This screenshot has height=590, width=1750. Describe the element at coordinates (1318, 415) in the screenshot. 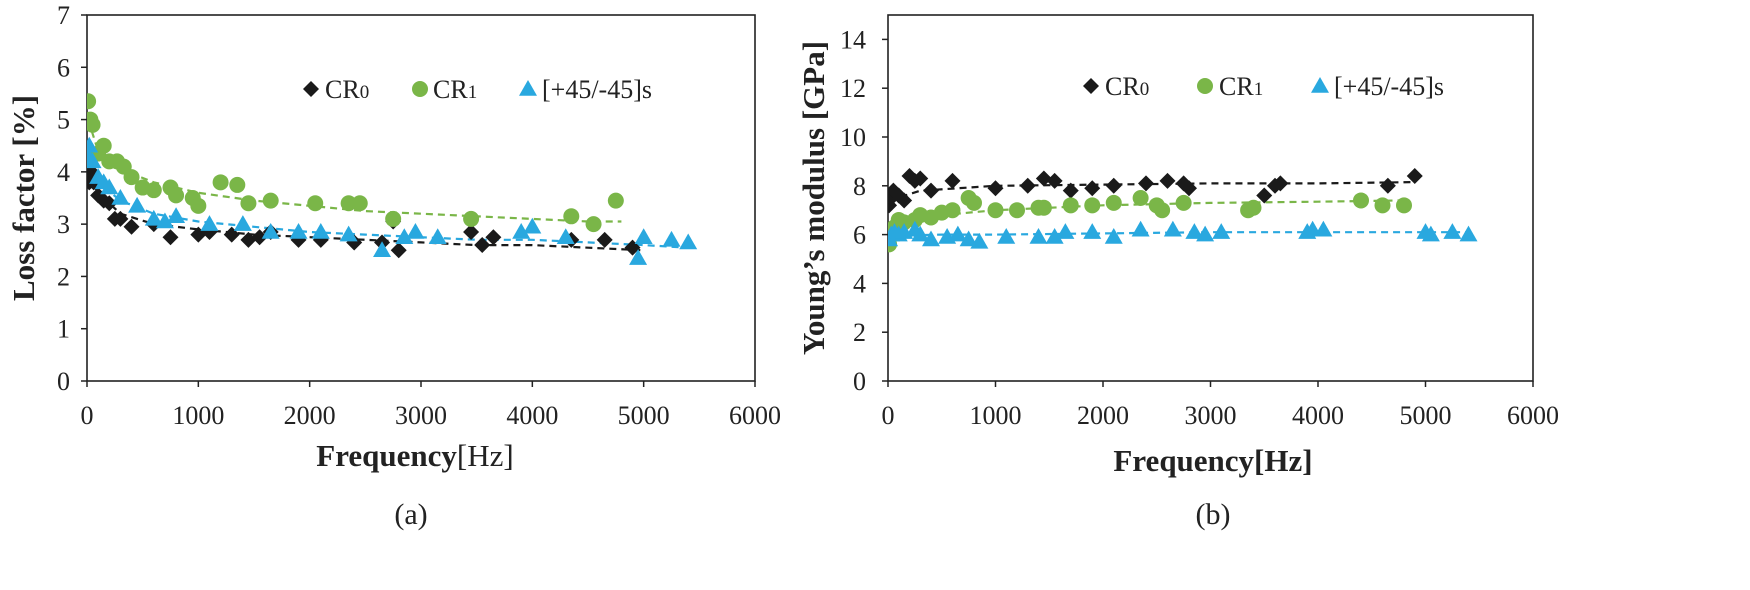

I see `x-tick-label: 4000` at that location.